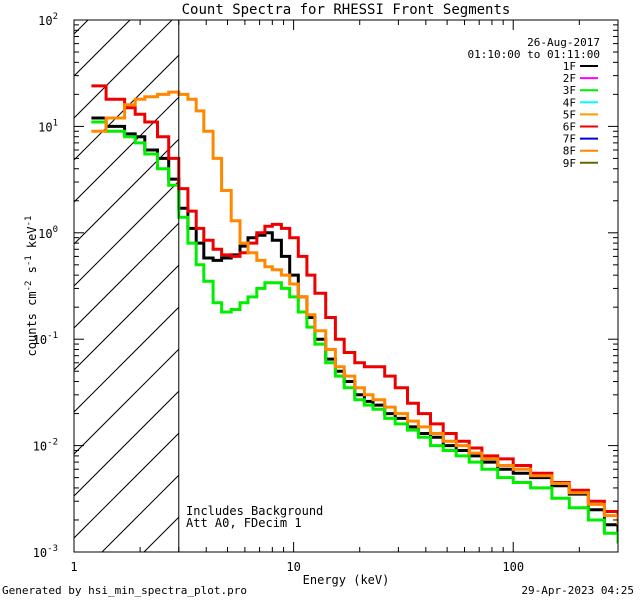  What do you see at coordinates (293, 567) in the screenshot?
I see `x-tick-label: 10` at bounding box center [293, 567].